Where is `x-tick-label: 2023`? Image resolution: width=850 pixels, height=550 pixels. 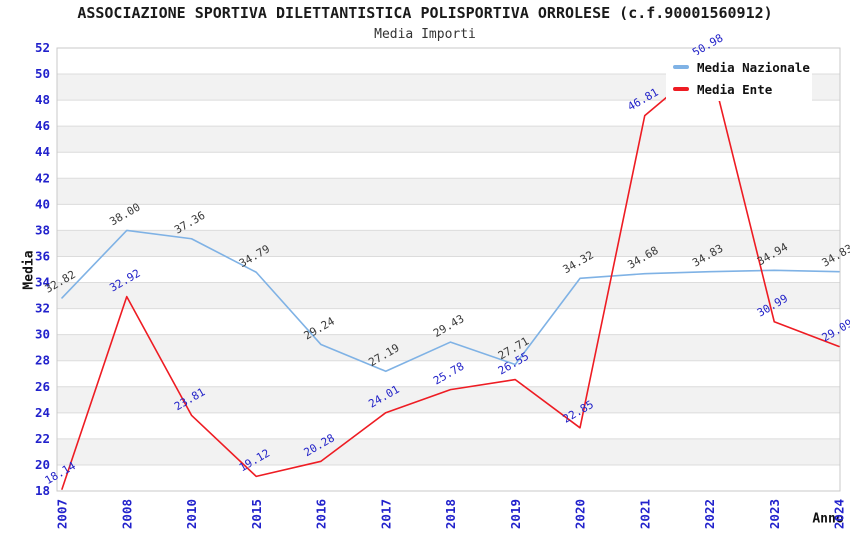
x-tick-label: 2023 is located at coordinates (774, 514).